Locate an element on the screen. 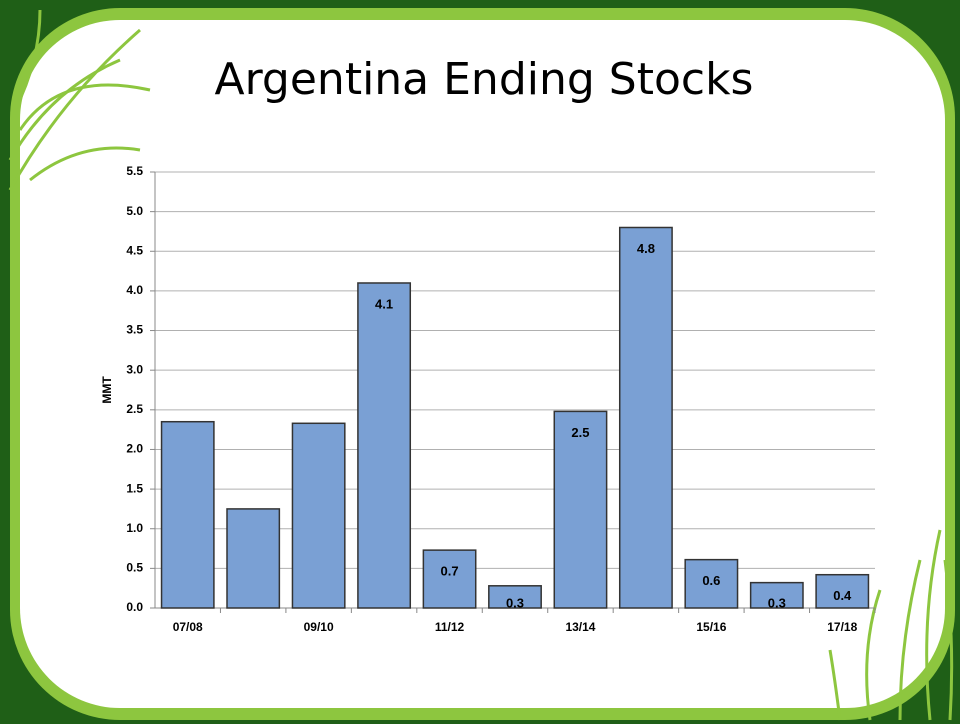  y-tick-label: 5.5 is located at coordinates (134, 171).